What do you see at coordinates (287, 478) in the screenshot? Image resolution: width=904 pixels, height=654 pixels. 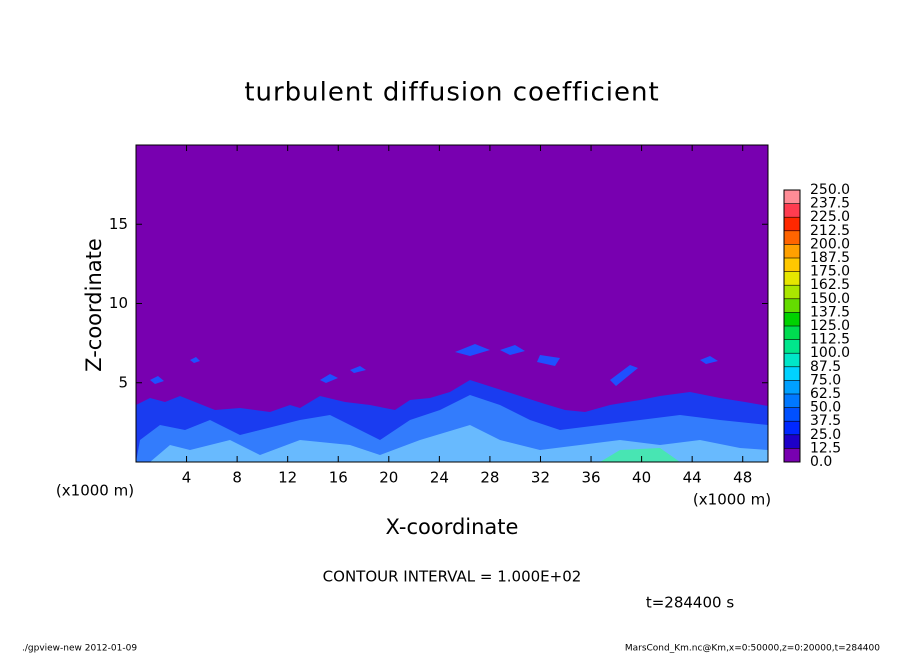 I see `x-tick-label: 12` at bounding box center [287, 478].